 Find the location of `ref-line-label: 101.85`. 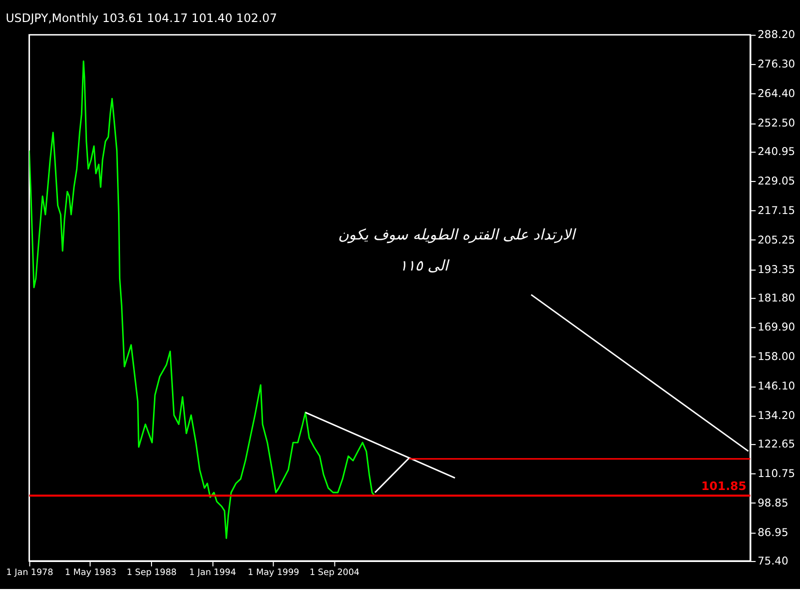

ref-line-label: 101.85 is located at coordinates (723, 485).